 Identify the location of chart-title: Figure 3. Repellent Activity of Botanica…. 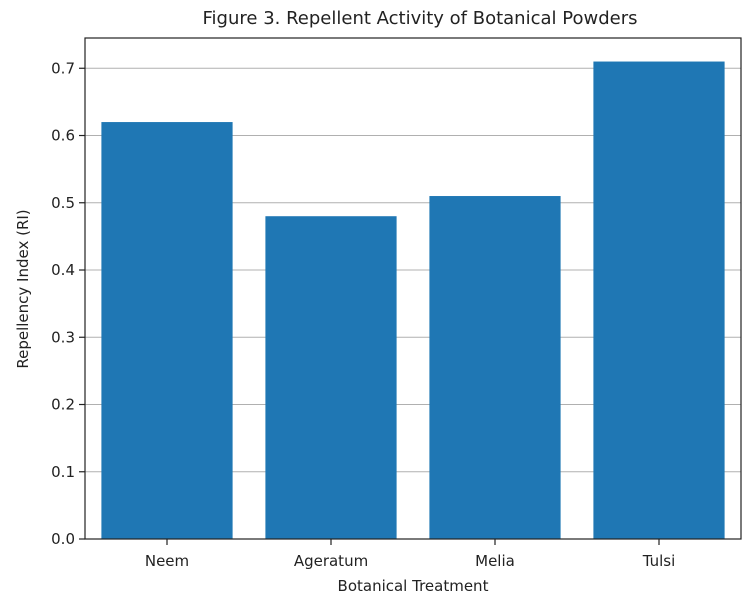
(420, 18).